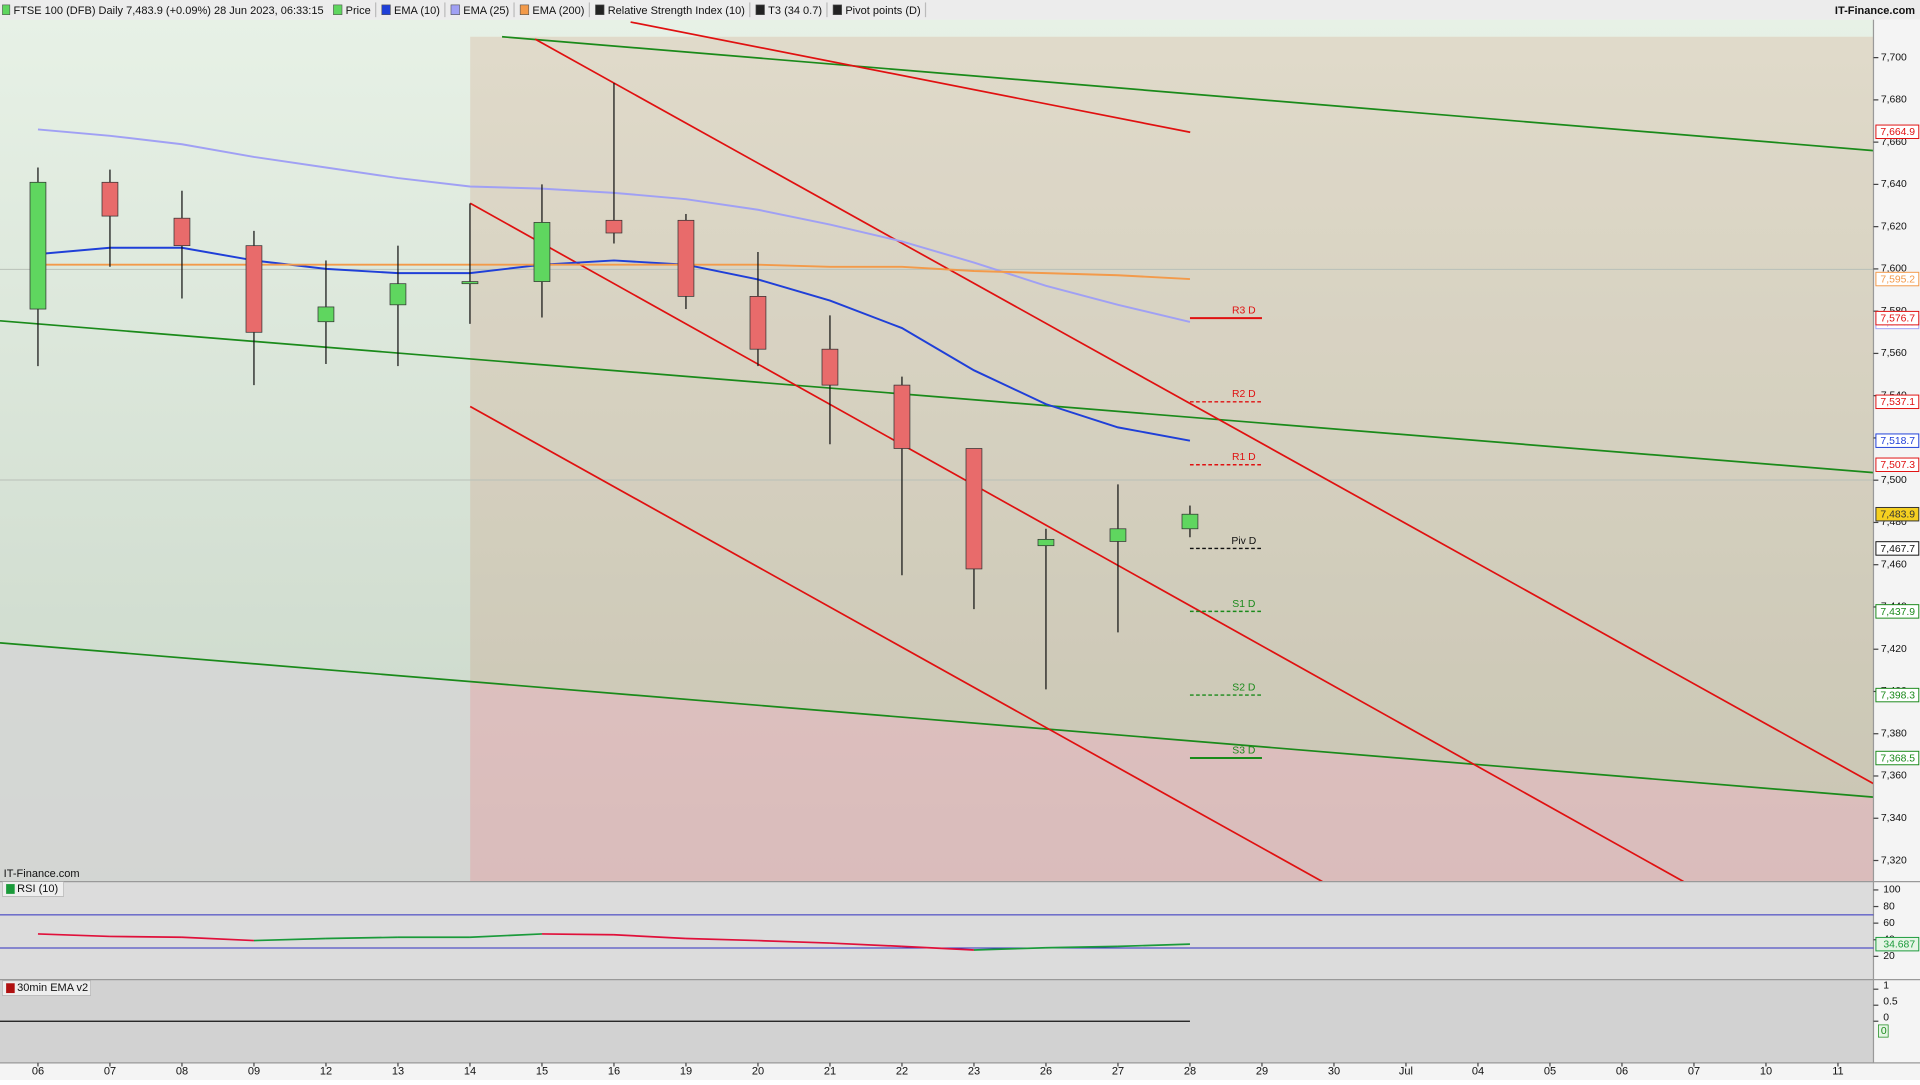 This screenshot has height=1085, width=1920. Describe the element at coordinates (882, 11) in the screenshot. I see `legend-label: Pivot points (D)` at that location.